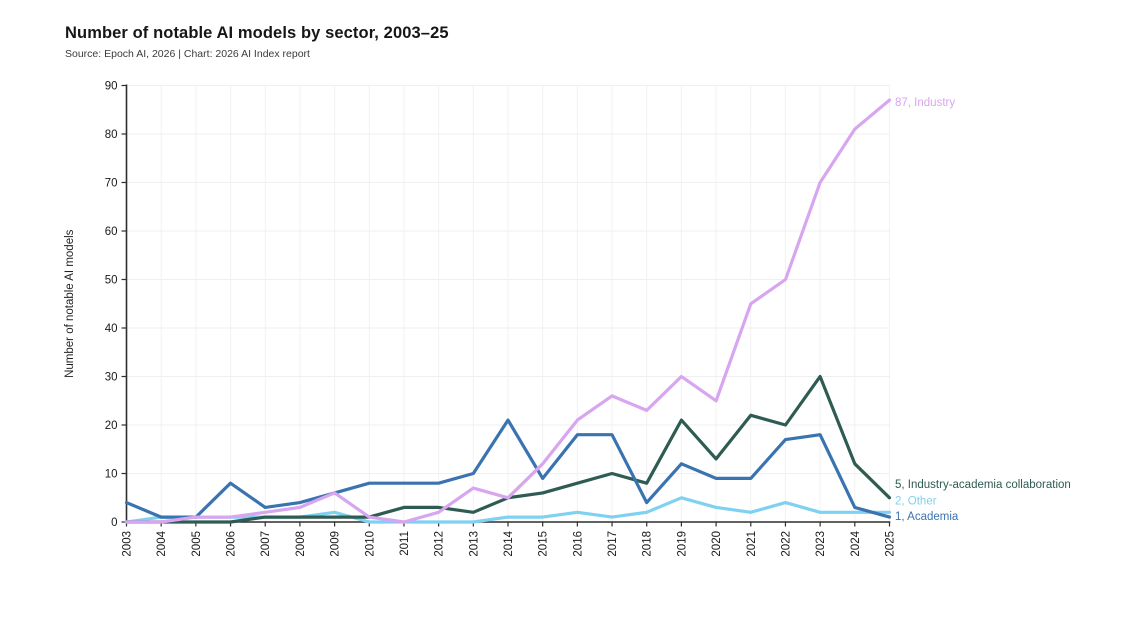 This screenshot has height=625, width=1145. I want to click on x-tick-label-group: 2016, so click(578, 544).